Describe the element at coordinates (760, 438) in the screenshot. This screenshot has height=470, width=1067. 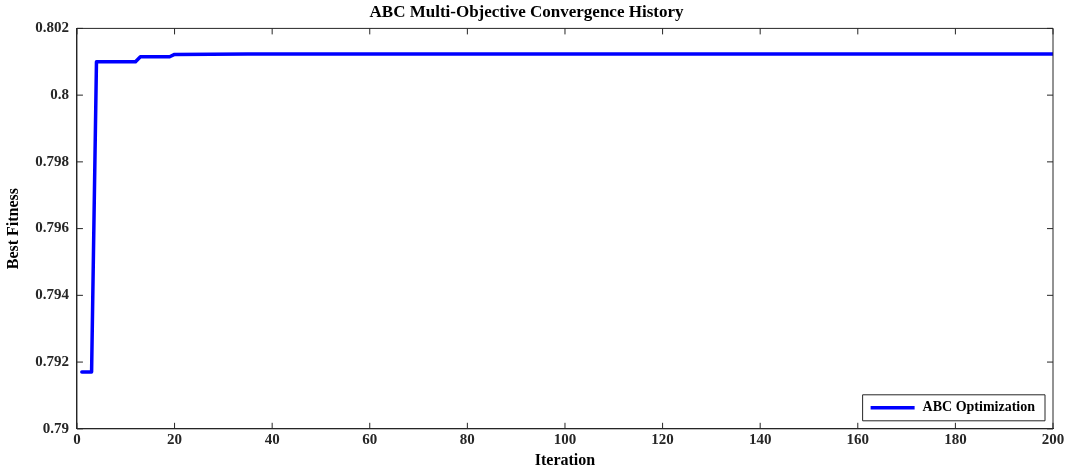
I see `x-tick-label: 140` at that location.